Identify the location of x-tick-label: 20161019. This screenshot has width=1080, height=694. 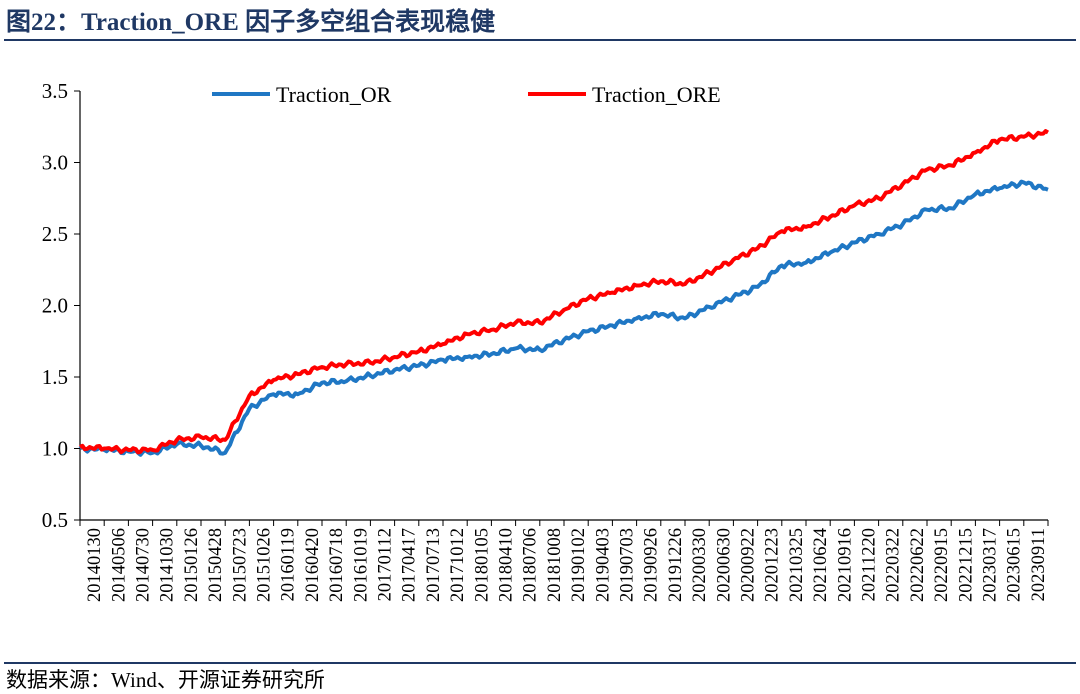
(361, 565).